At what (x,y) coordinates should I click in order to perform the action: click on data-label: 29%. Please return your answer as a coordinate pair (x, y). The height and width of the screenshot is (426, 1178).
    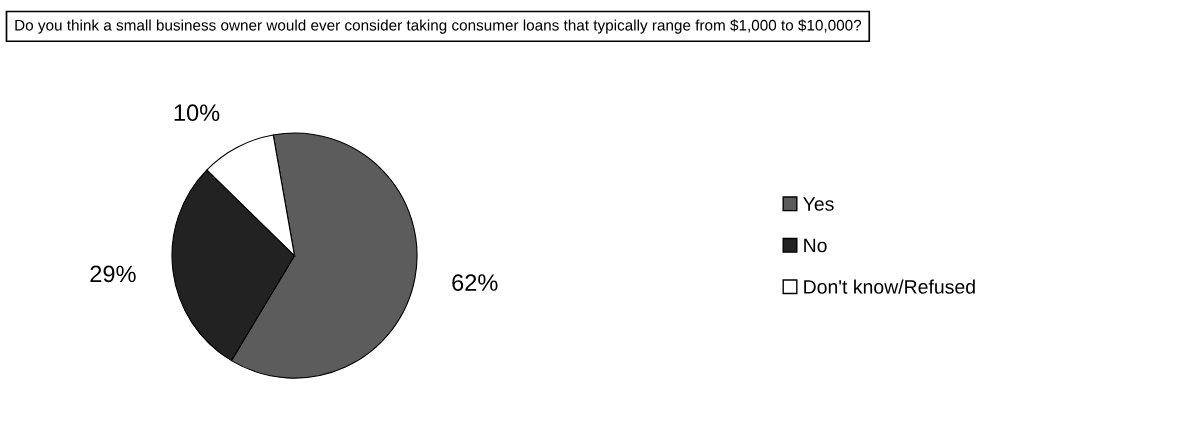
    Looking at the image, I should click on (113, 274).